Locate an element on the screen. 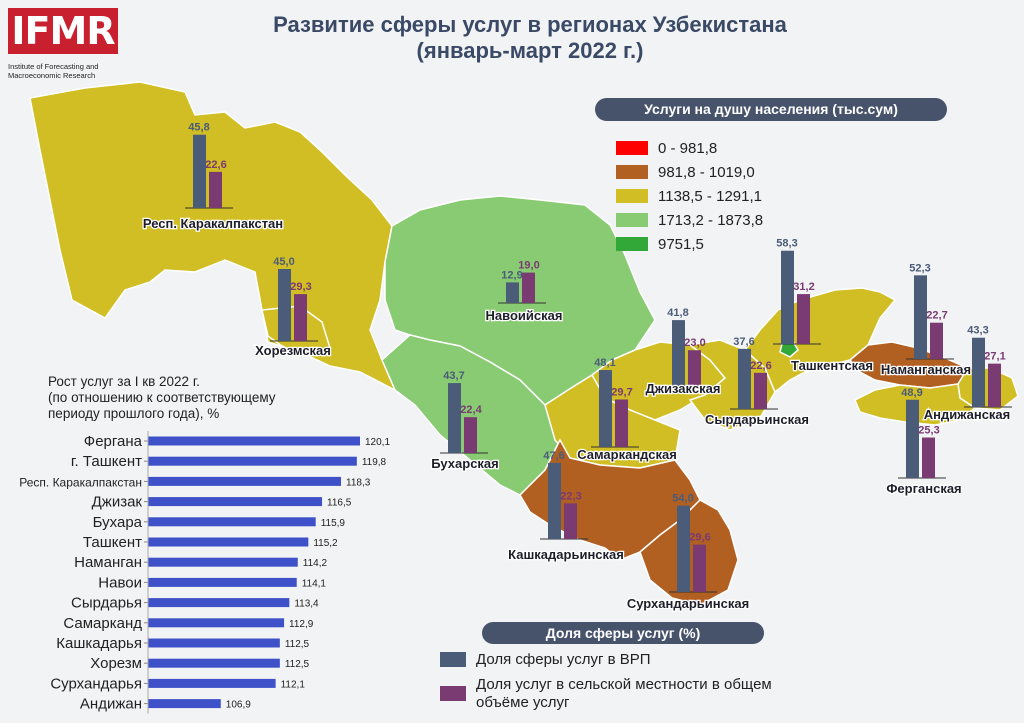  growth-title-line3: периоду прошлого года), % is located at coordinates (134, 413).